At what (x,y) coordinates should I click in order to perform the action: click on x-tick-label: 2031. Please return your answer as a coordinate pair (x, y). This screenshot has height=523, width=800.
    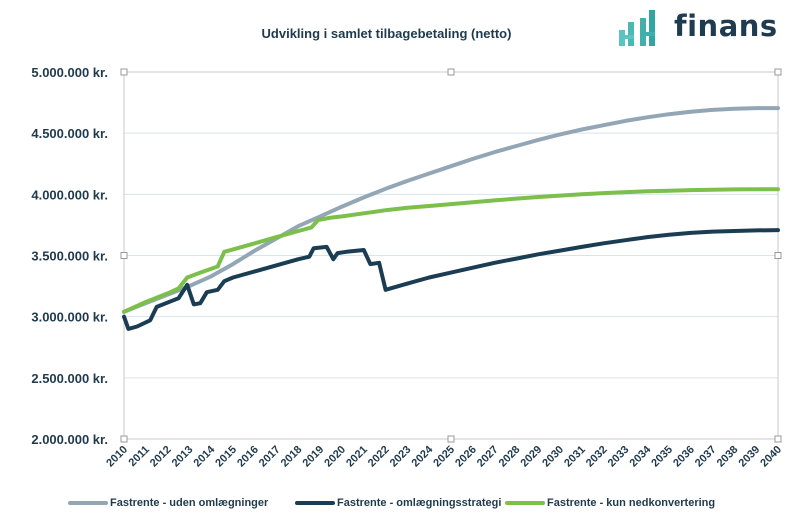
    Looking at the image, I should click on (575, 457).